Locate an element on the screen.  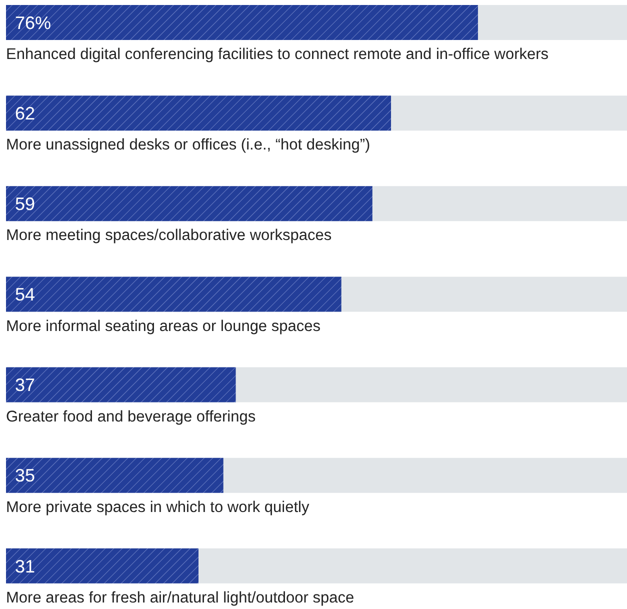
data-label: 31 is located at coordinates (25, 566).